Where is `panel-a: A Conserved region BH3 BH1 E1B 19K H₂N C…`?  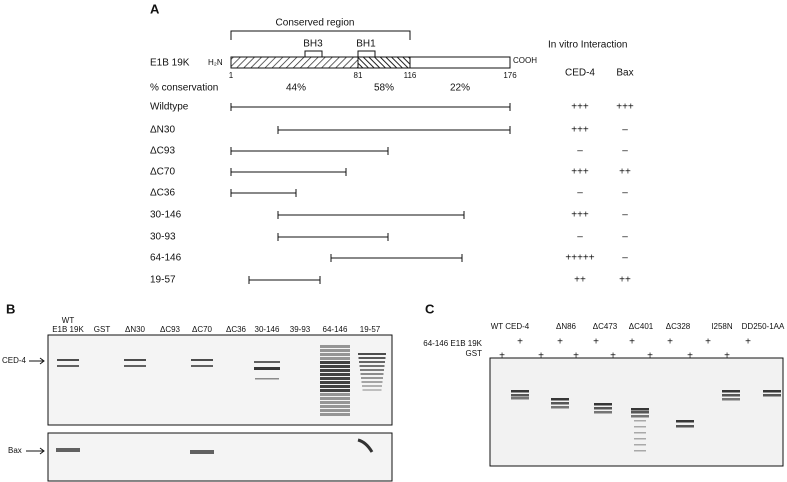
panel-a: A Conserved region BH3 BH1 E1B 19K H₂N C… is located at coordinates (392, 47).